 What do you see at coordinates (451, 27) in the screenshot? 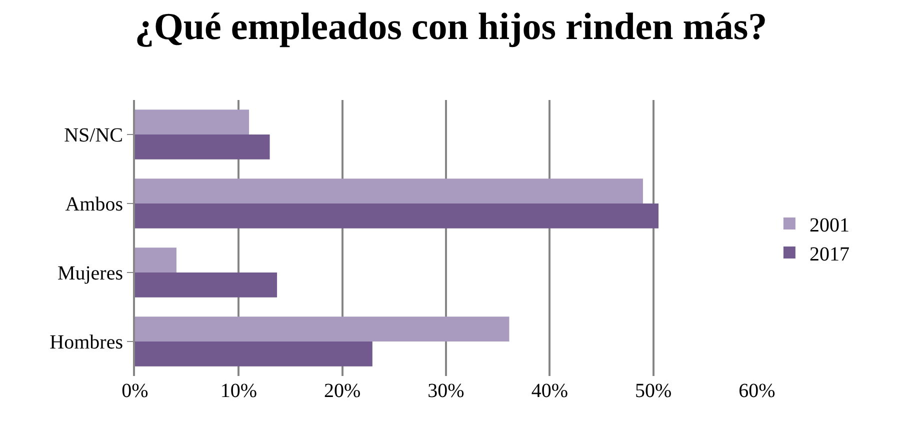
I see `chart-title: ¿Qué empleados con hijos rinden más?` at bounding box center [451, 27].